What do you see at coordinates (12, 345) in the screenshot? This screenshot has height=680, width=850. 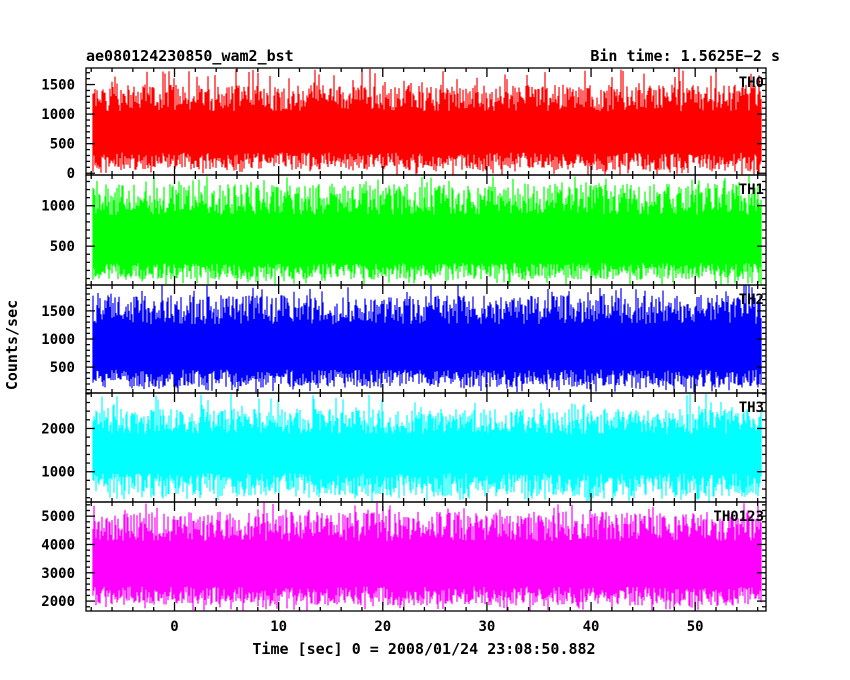 I see `y-axis-label: Counts/sec` at bounding box center [12, 345].